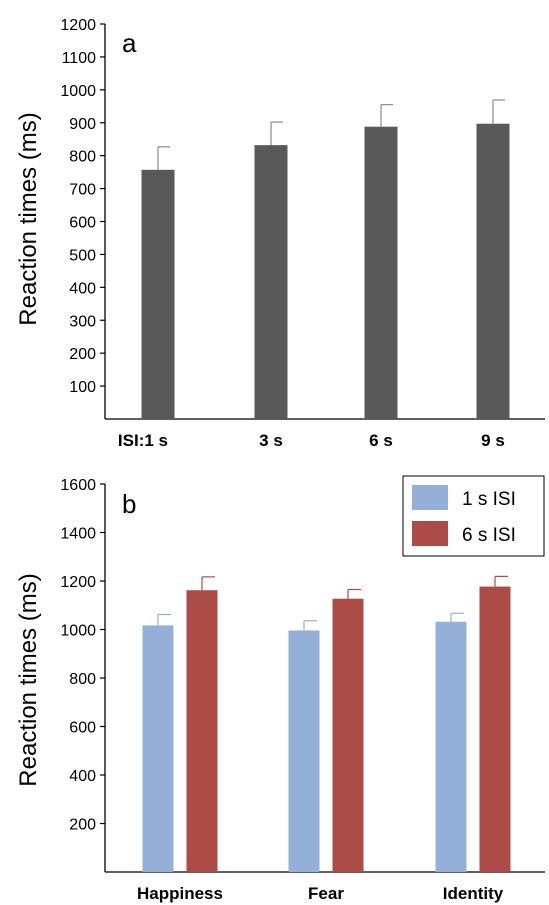  I want to click on panel-b-y-tick-label: 400, so click(82, 776).